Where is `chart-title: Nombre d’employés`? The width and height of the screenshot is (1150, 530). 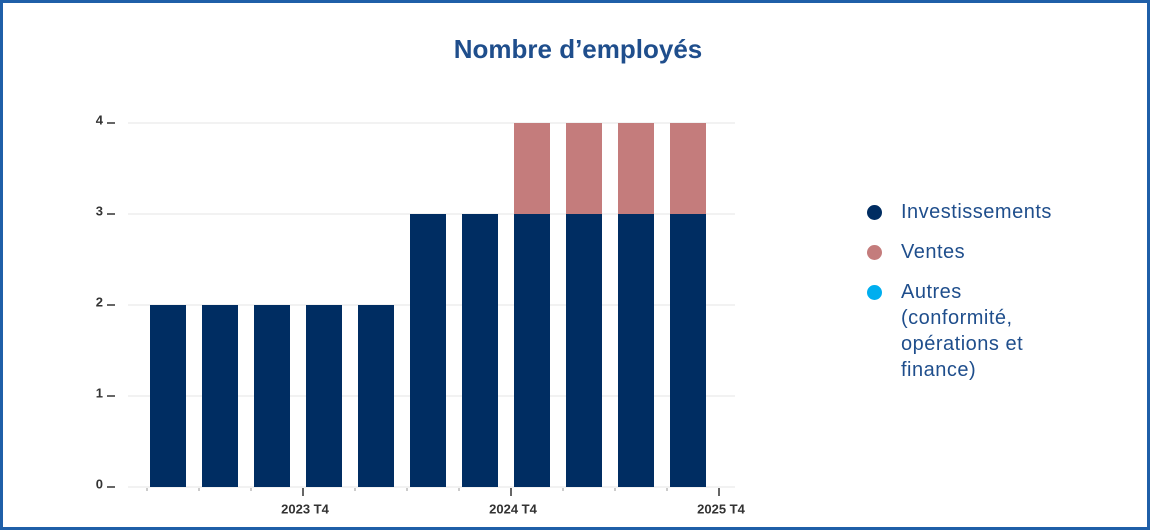
chart-title: Nombre d’employés is located at coordinates (578, 49).